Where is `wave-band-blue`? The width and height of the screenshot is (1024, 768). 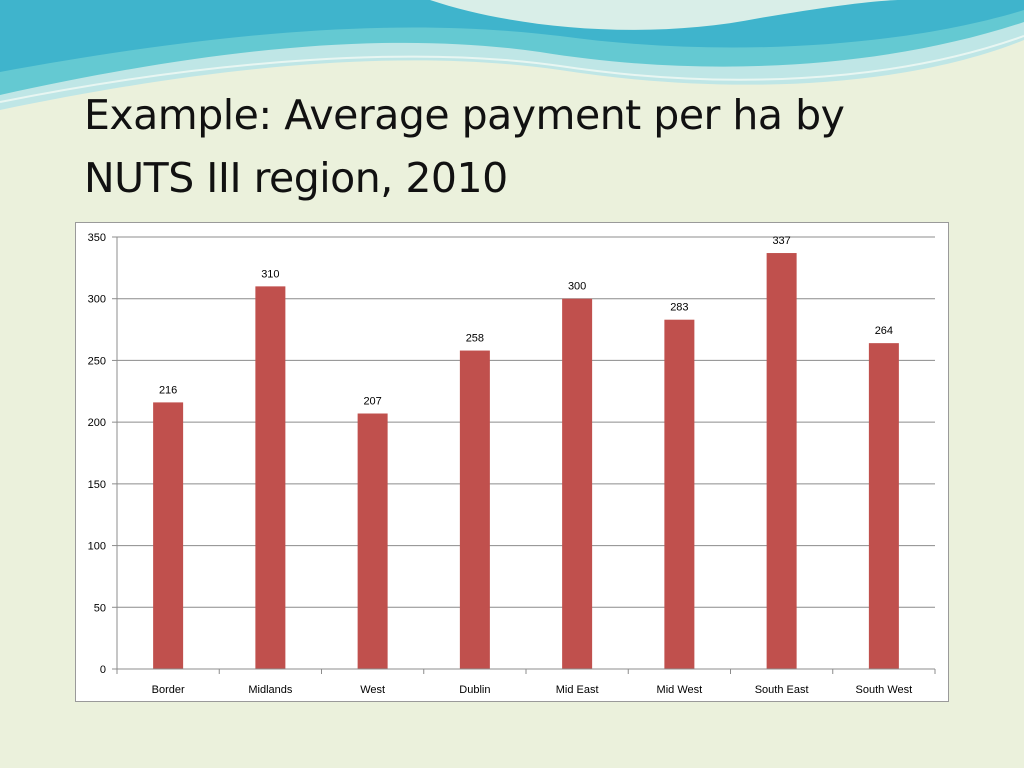 wave-band-blue is located at coordinates (512, 36).